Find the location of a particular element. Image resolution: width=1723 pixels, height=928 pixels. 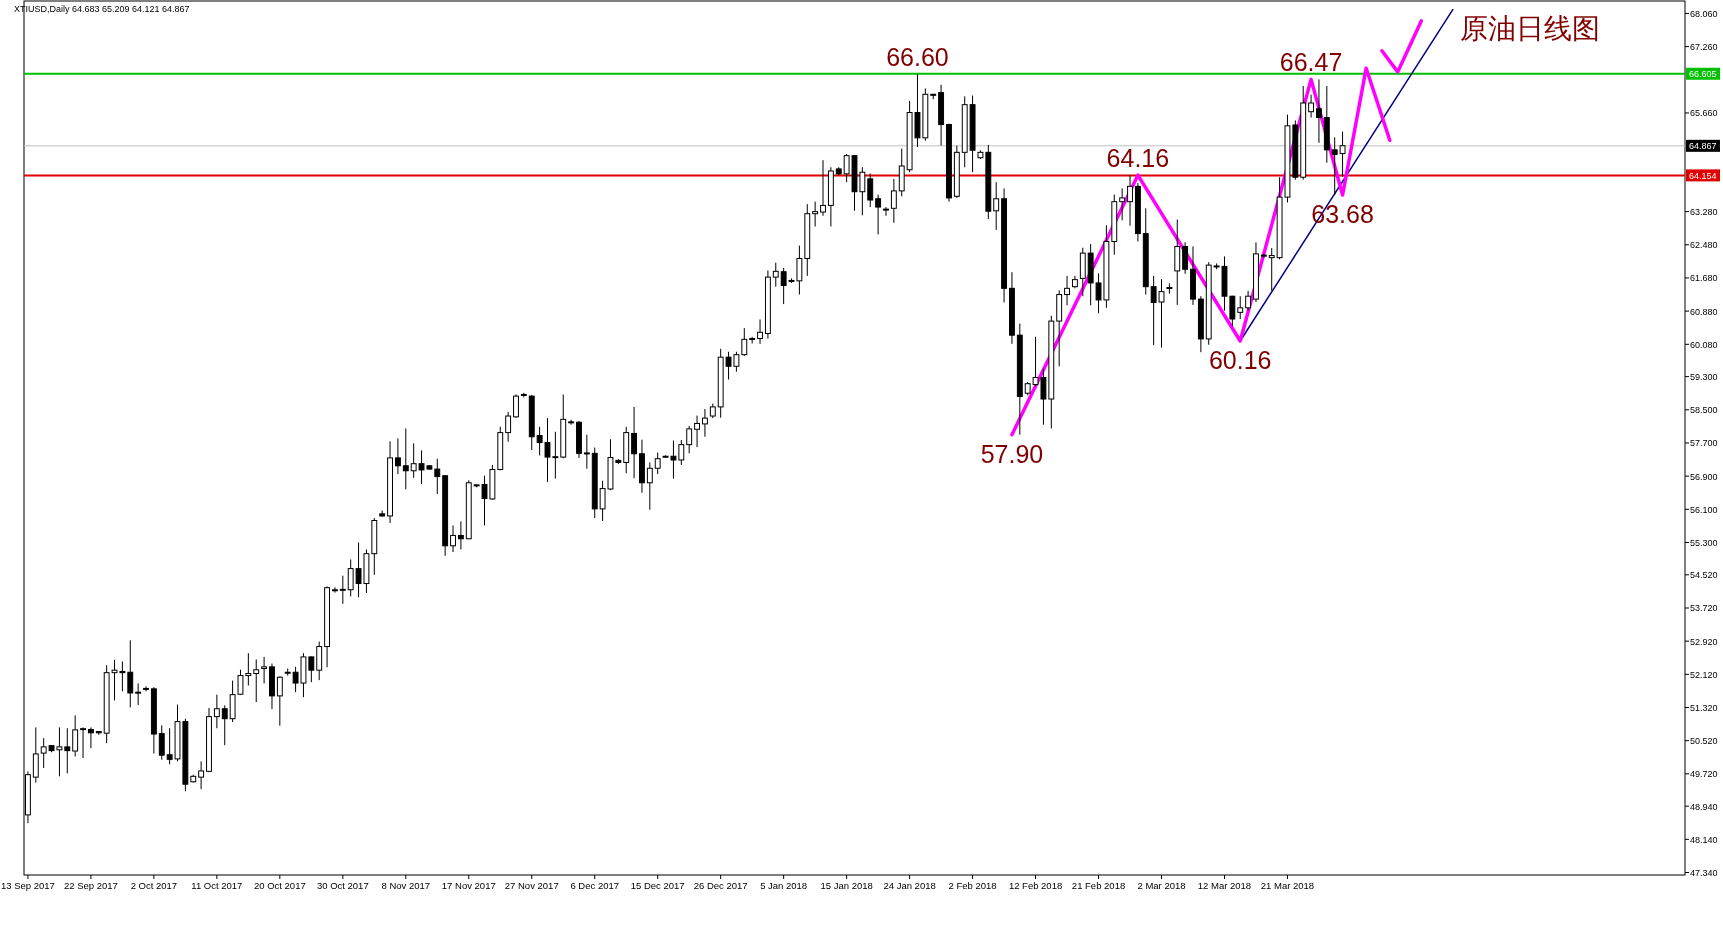

chart-title: XTIUSD,Daily 64.683 65.209 64.121 64.867 is located at coordinates (102, 9).